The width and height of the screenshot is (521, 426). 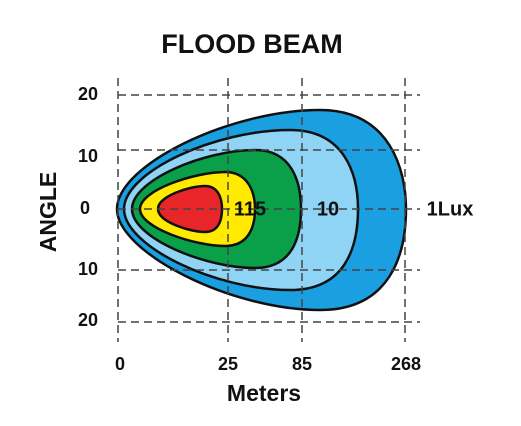 What do you see at coordinates (264, 393) in the screenshot?
I see `x-axis-label: Meters` at bounding box center [264, 393].